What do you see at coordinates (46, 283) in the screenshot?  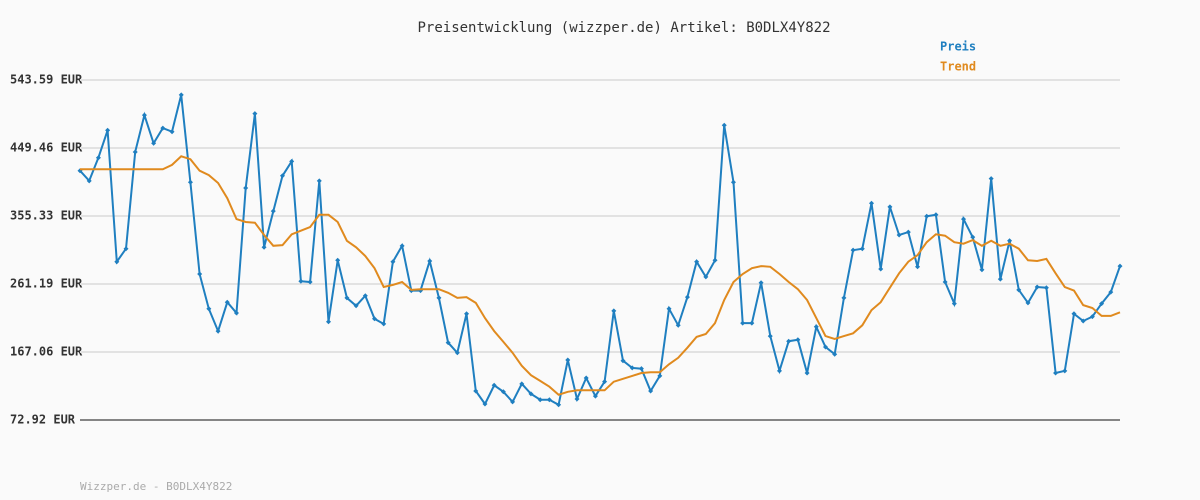 I see `y-tick-label: 261.19 EUR` at bounding box center [46, 283].